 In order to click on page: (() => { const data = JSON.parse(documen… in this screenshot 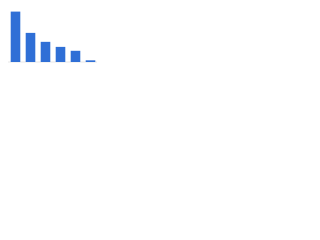, I will do `click(50, 35)`.